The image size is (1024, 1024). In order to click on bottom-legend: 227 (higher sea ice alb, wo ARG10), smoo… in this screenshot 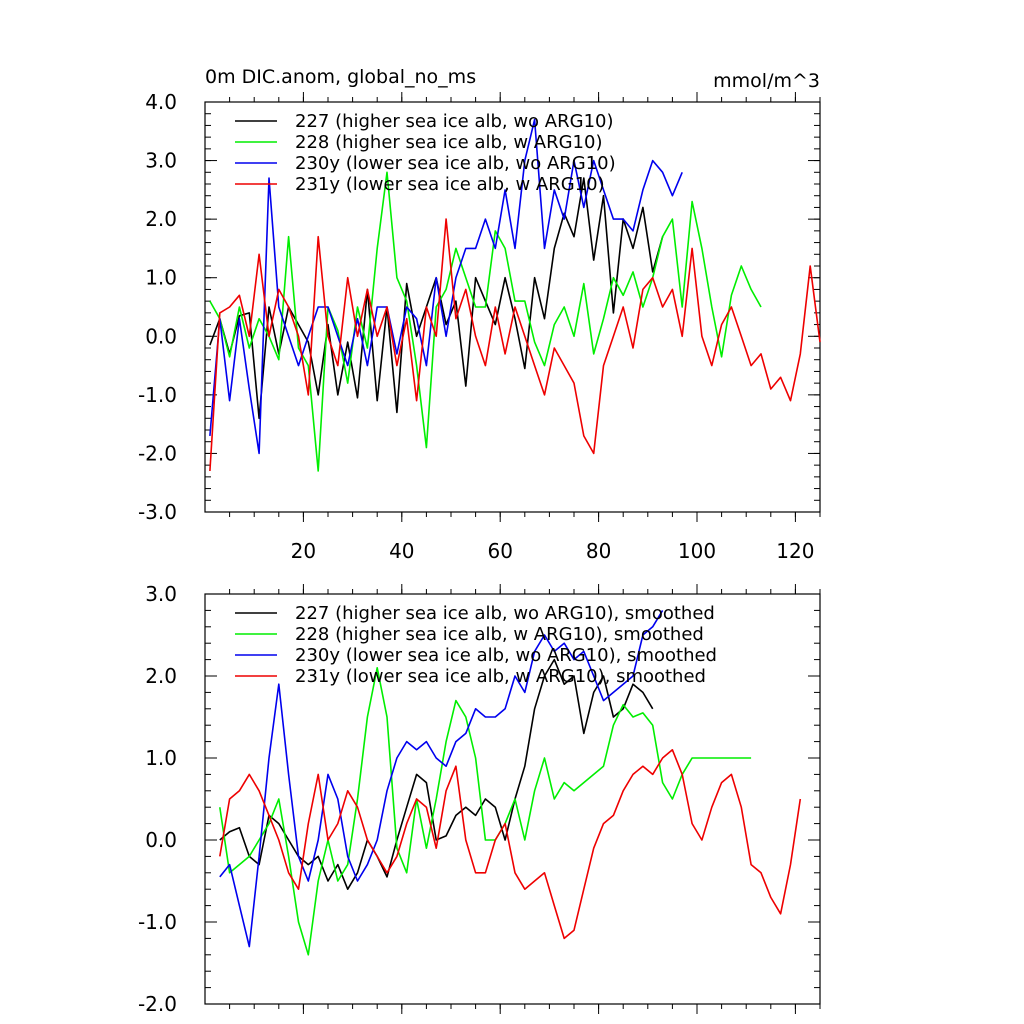, I will do `click(476, 645)`.